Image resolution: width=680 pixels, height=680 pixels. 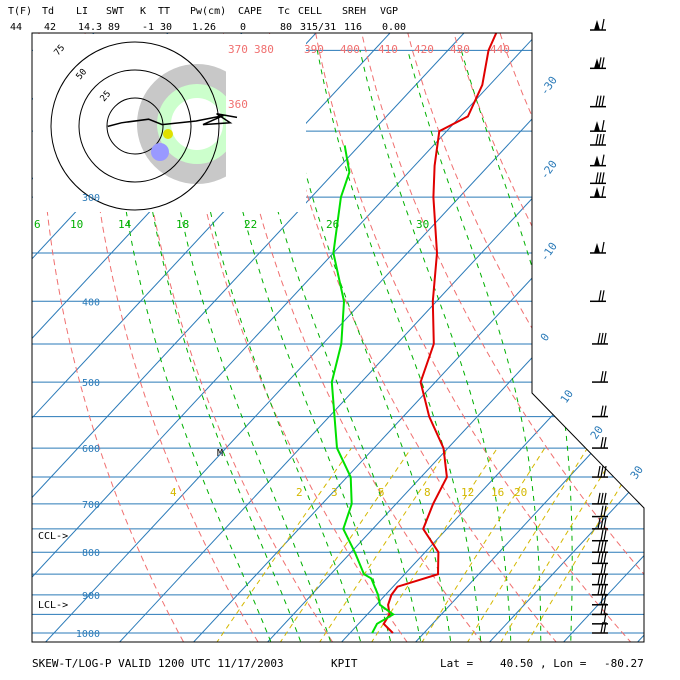 I want to click on theta-label: 400, so click(x=350, y=49).